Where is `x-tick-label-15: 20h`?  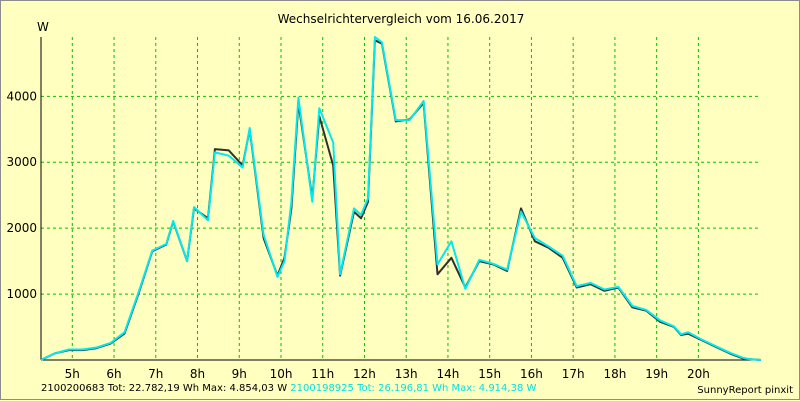
x-tick-label-15: 20h is located at coordinates (698, 374).